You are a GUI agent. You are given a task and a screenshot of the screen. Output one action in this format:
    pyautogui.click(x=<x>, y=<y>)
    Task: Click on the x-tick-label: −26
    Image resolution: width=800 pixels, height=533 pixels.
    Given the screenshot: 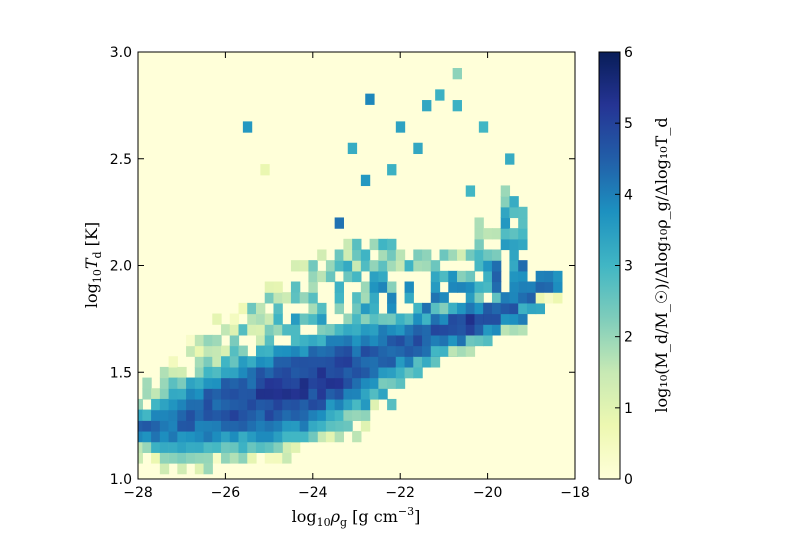 What is the action you would take?
    pyautogui.click(x=226, y=493)
    